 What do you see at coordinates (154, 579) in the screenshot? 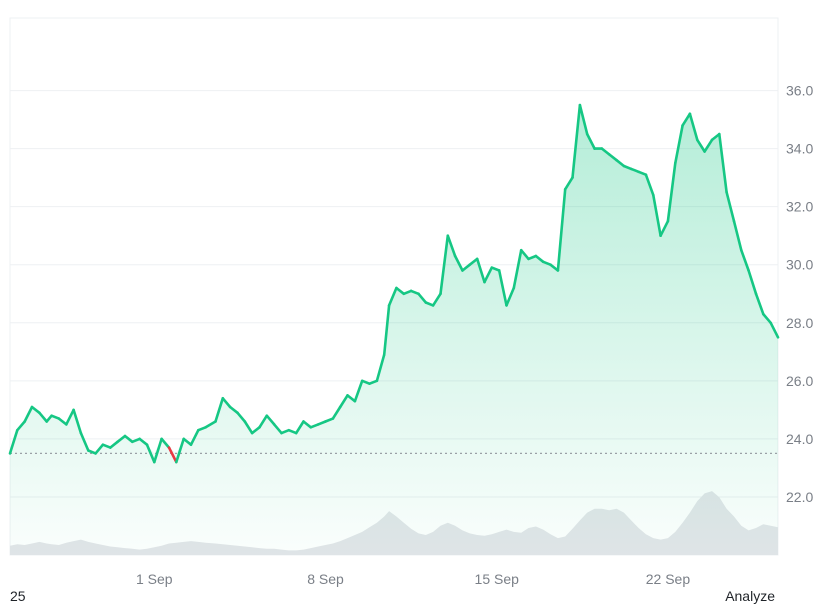
I see `x-tick-label: 1 Sep` at bounding box center [154, 579].